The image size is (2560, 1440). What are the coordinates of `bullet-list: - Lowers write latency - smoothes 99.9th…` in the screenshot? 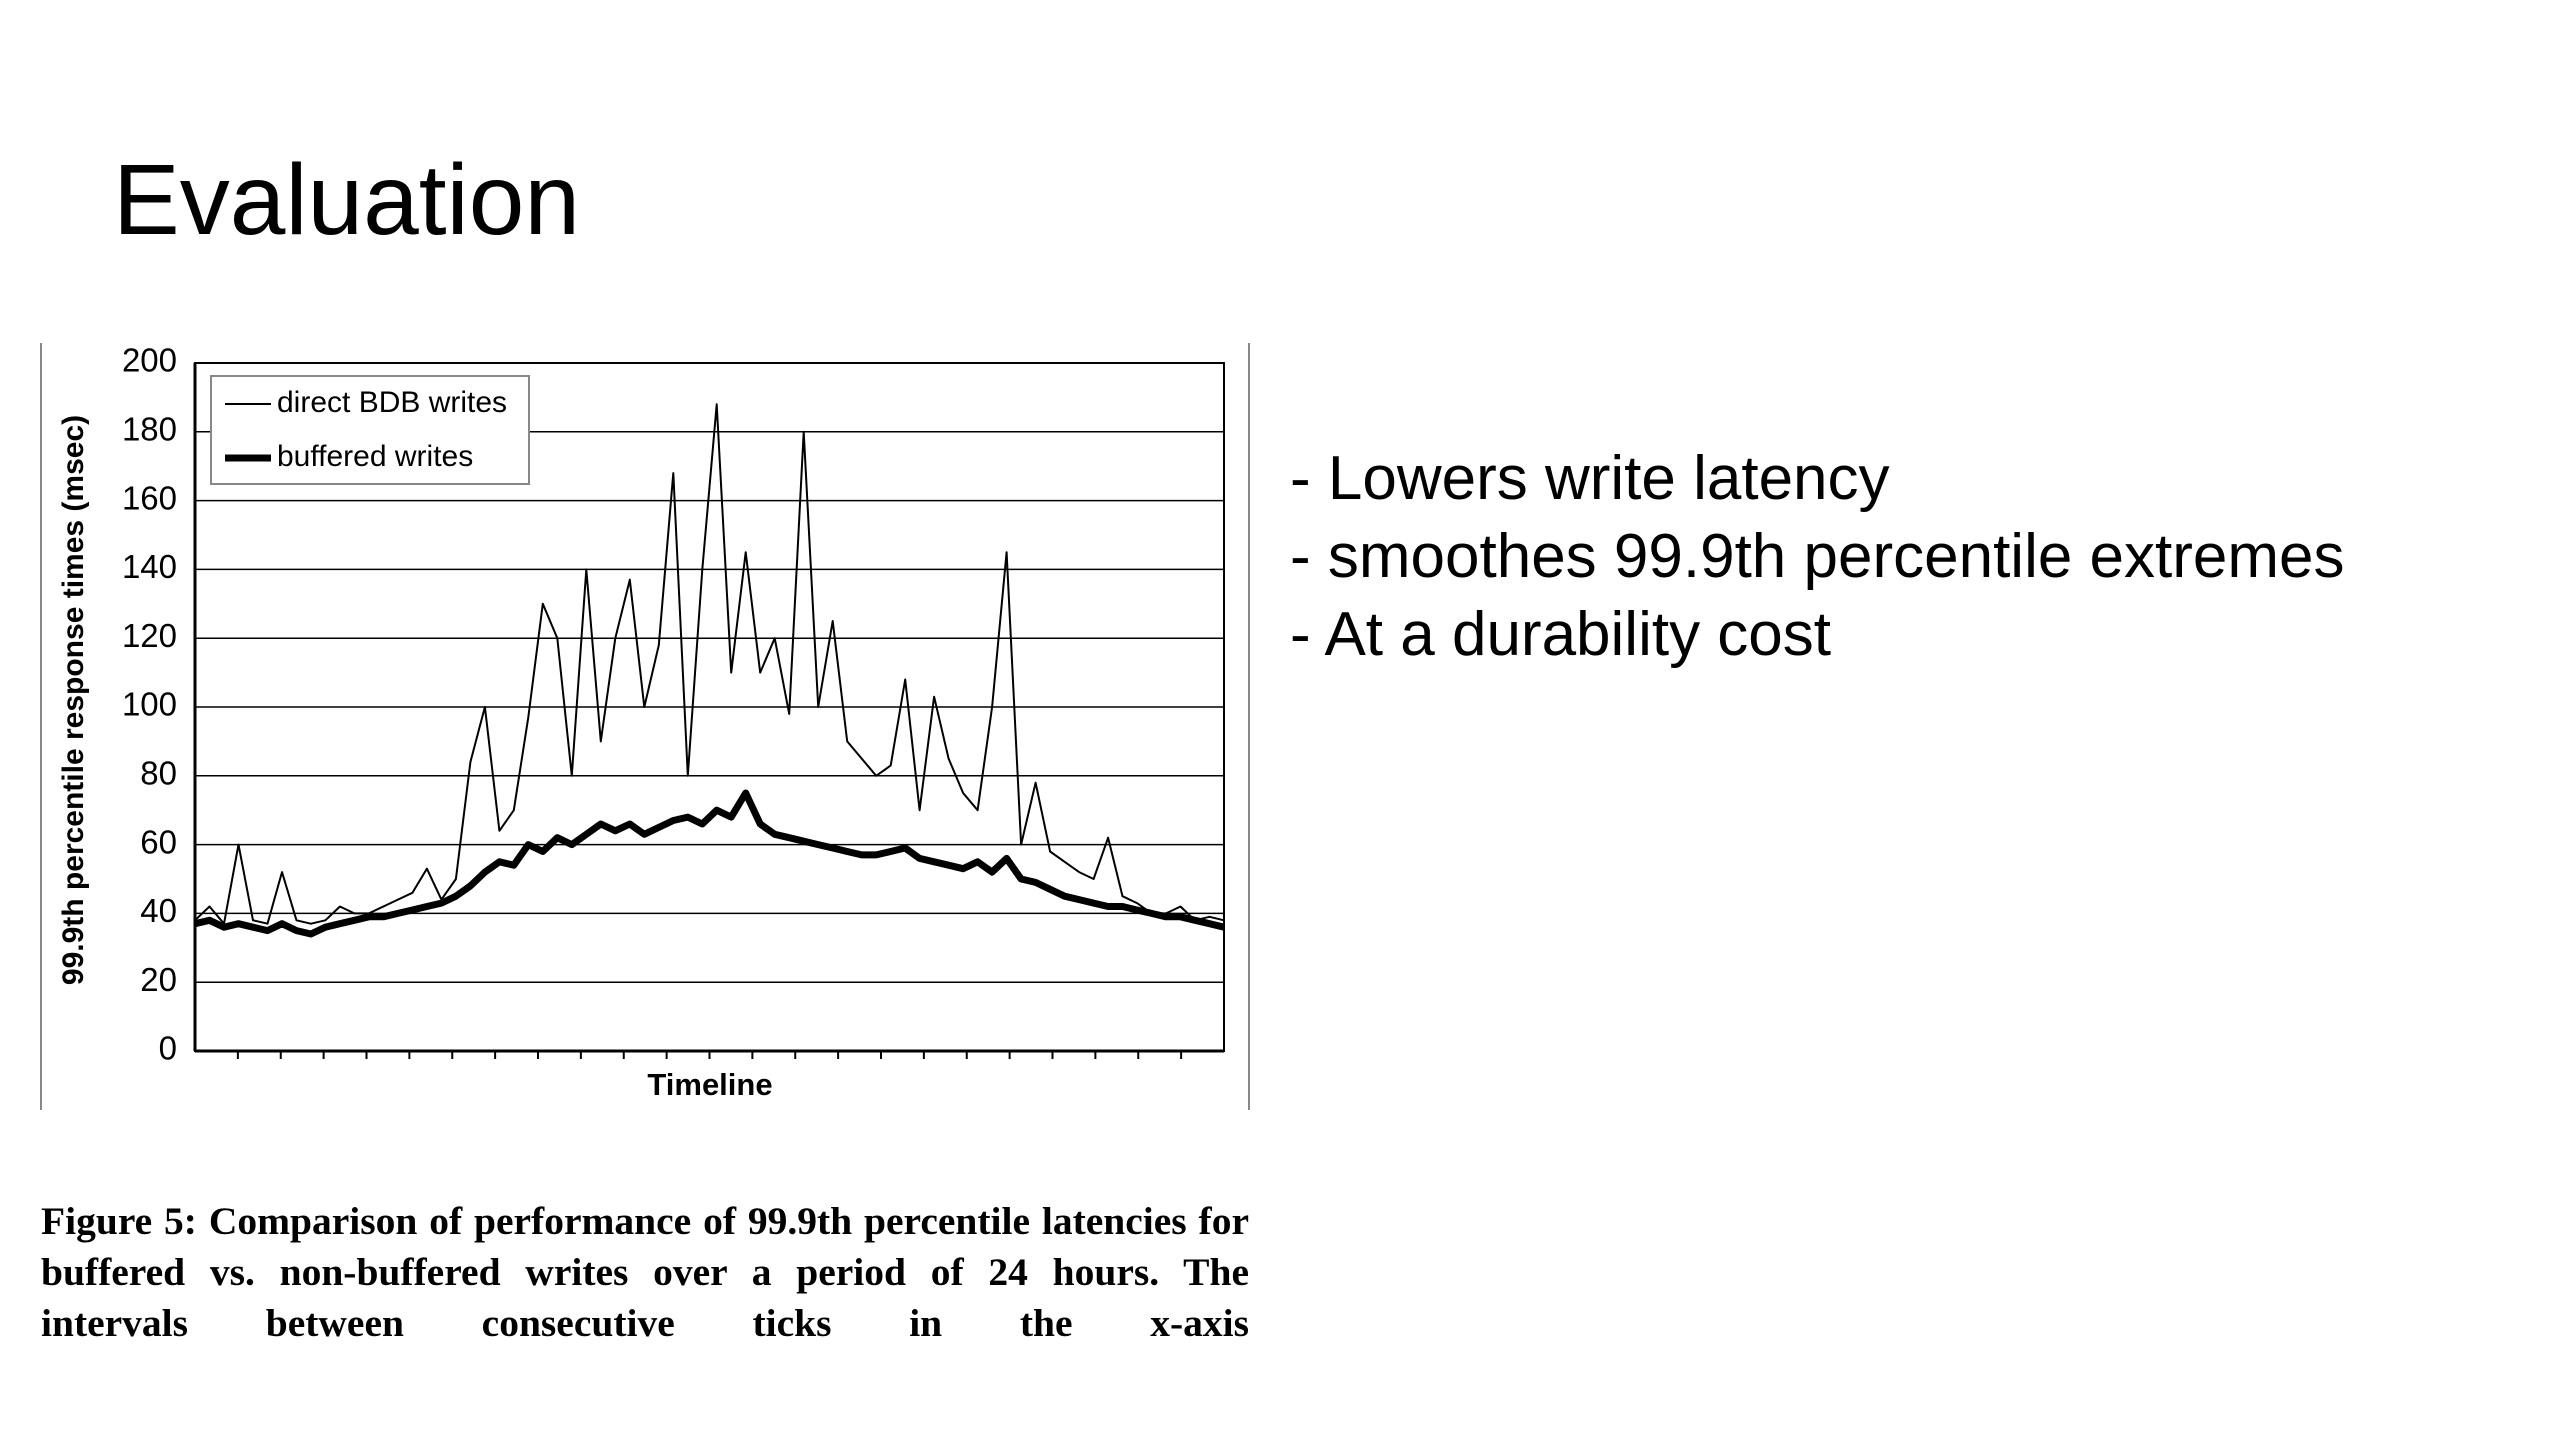 It's located at (1817, 557).